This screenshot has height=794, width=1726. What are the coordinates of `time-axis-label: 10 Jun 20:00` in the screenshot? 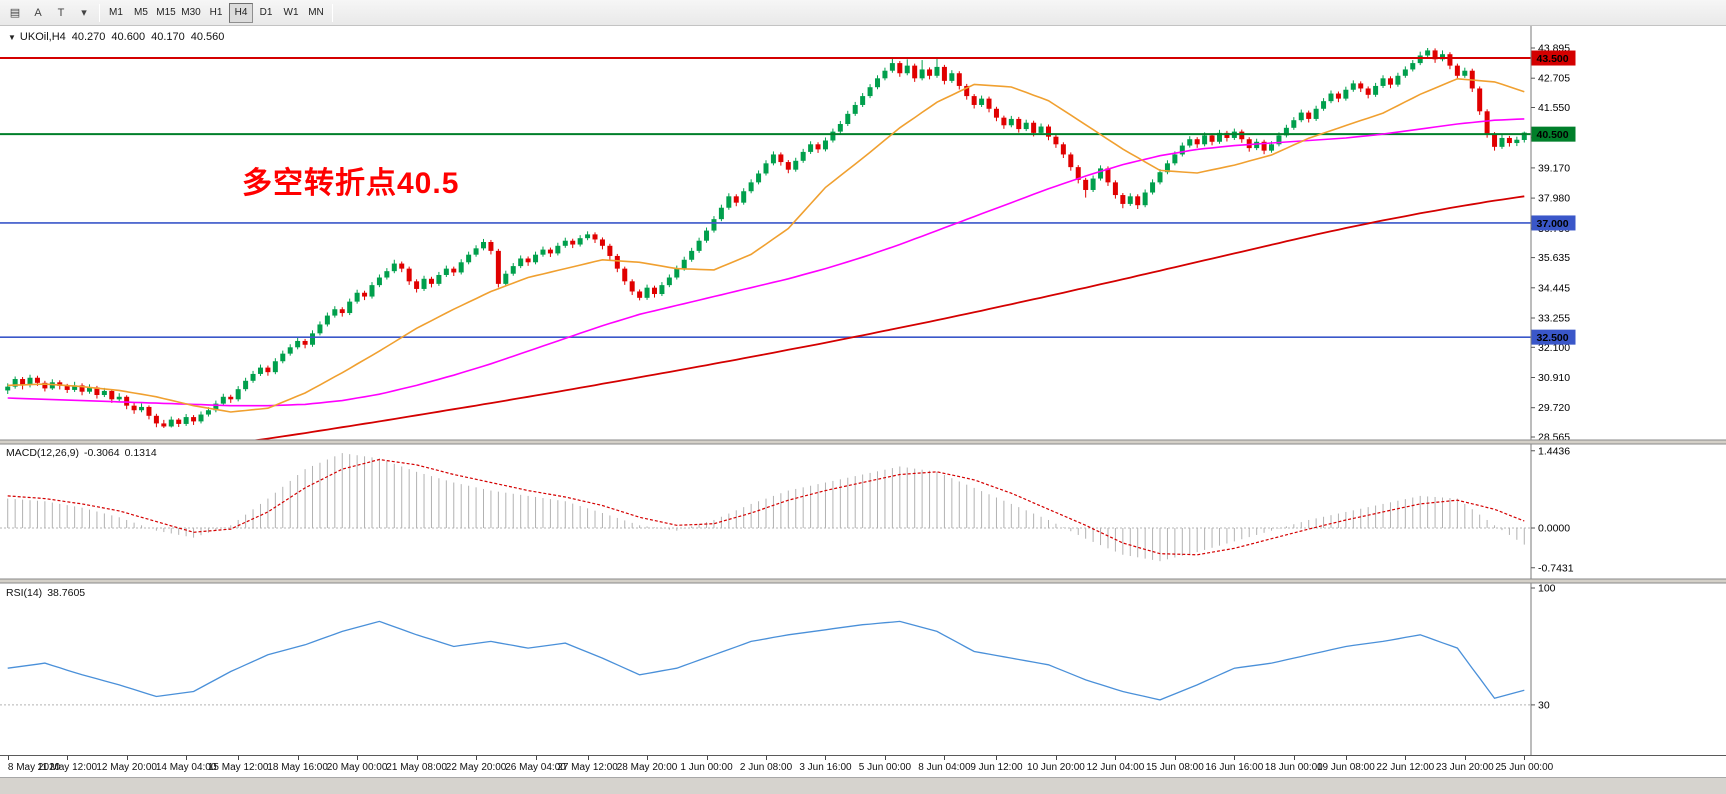 It's located at (1056, 767).